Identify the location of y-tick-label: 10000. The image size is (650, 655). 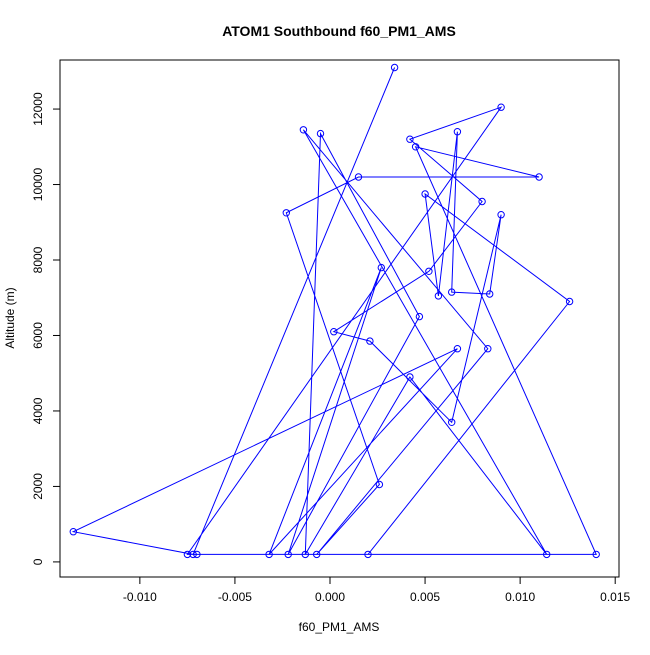
(38, 185).